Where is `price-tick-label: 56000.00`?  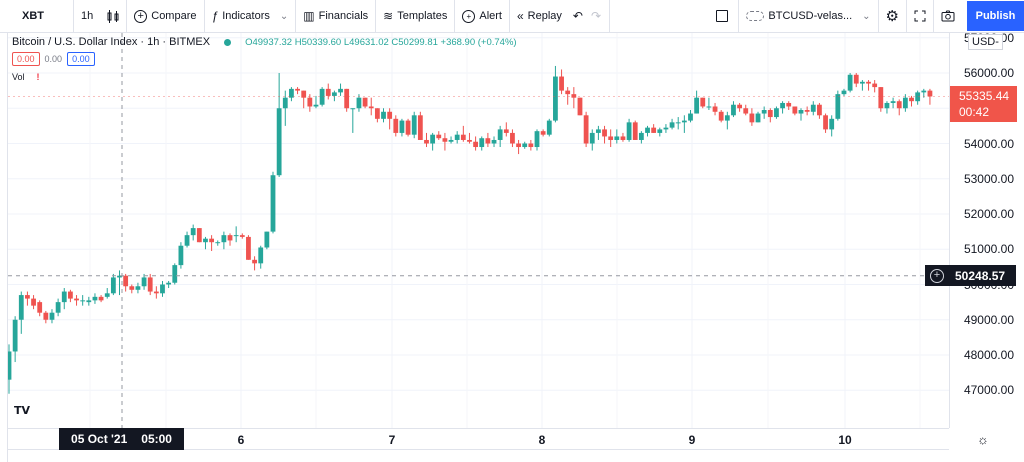 price-tick-label: 56000.00 is located at coordinates (988, 73).